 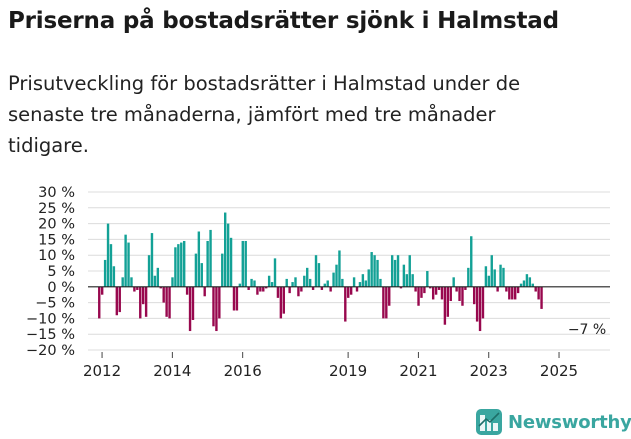 I want to click on brand-name: Newsworthy, so click(x=569, y=422).